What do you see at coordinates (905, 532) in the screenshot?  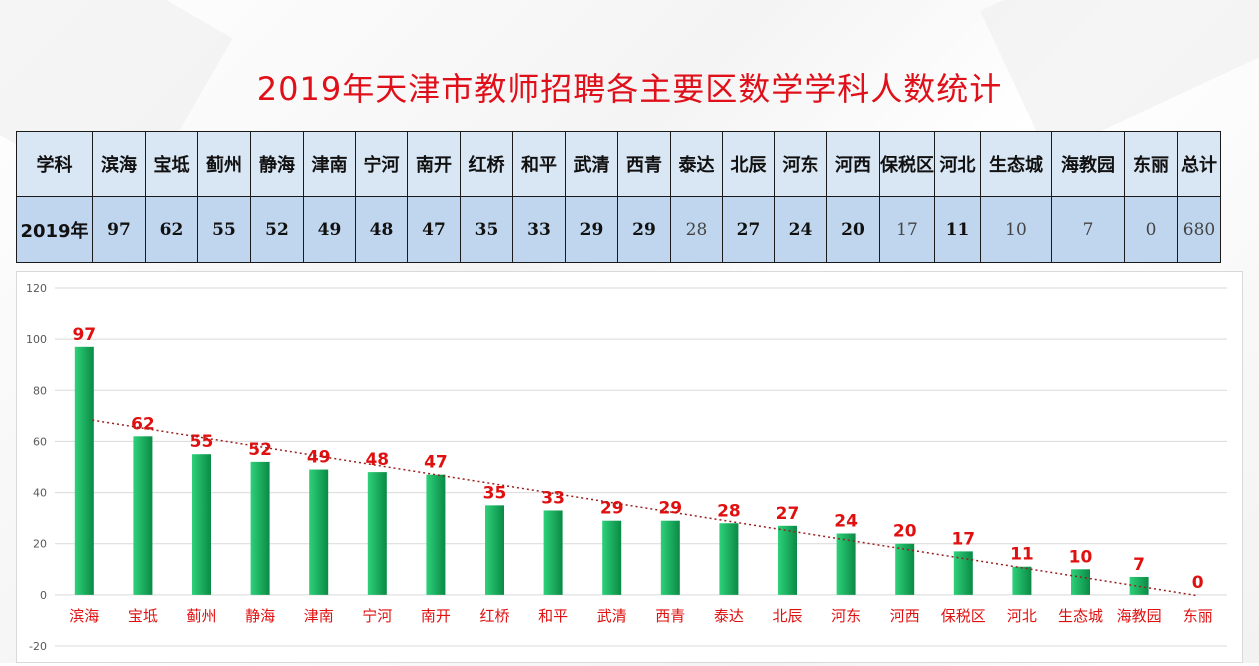 I see `data-label: 20` at bounding box center [905, 532].